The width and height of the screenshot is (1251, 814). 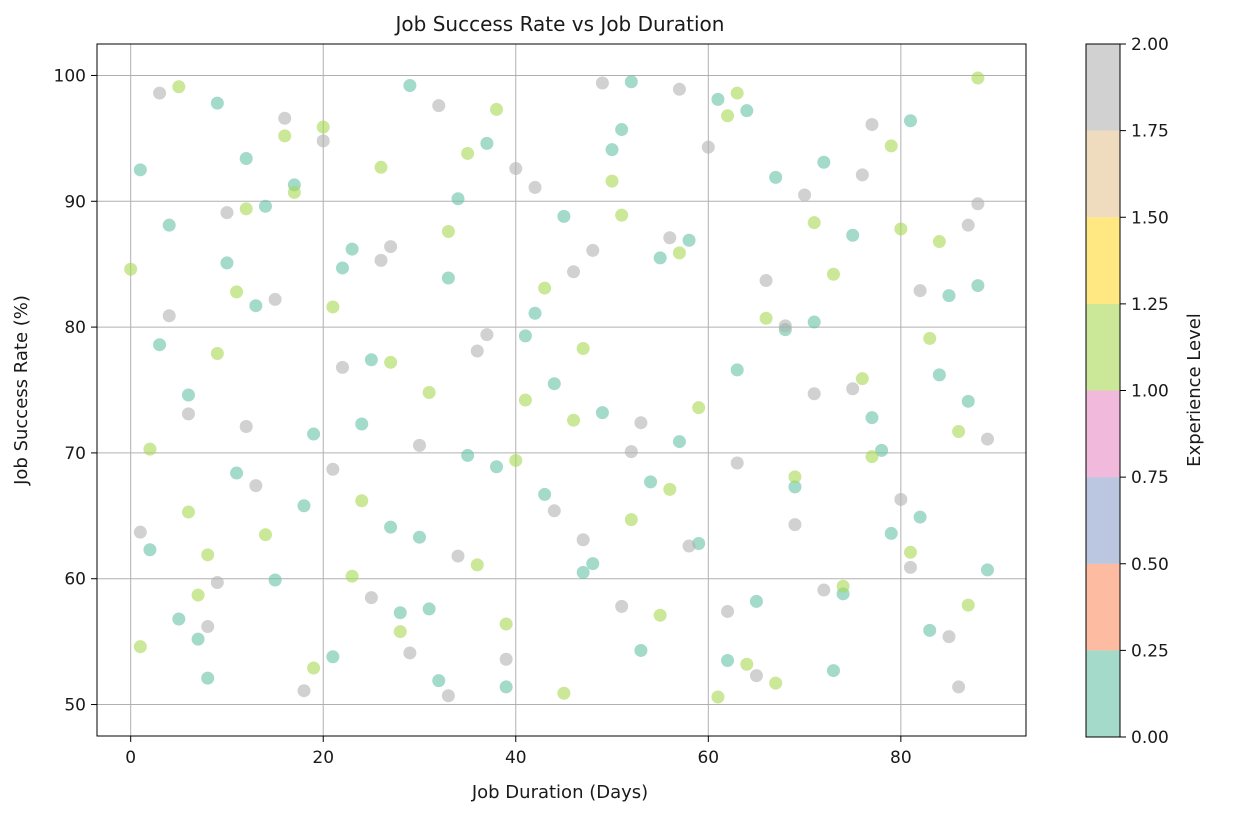 I want to click on colorbar-tick-label: 1.00, so click(x=1150, y=392).